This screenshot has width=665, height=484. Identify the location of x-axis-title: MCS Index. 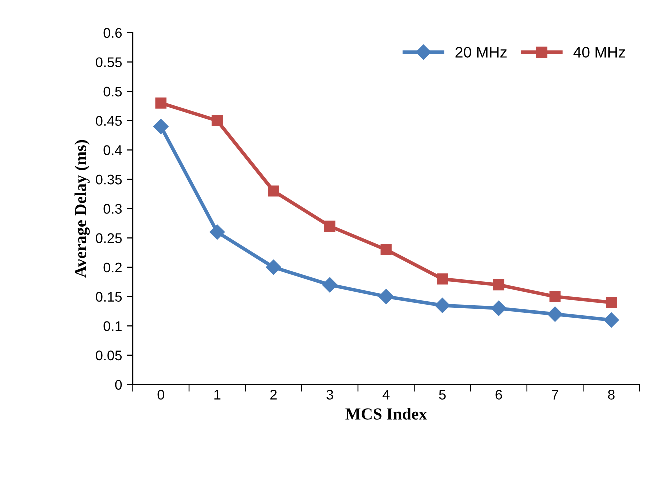
(387, 414).